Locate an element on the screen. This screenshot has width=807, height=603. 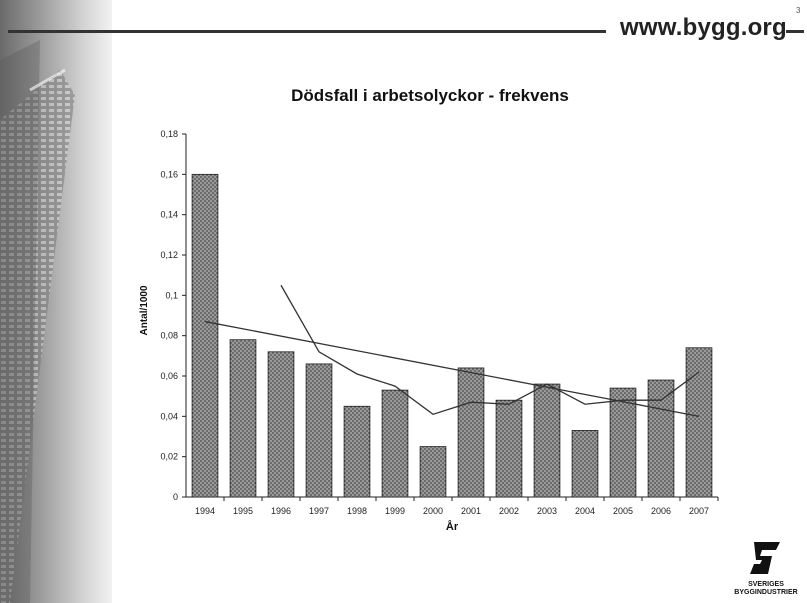
site-url: www.bygg.org is located at coordinates (703, 27).